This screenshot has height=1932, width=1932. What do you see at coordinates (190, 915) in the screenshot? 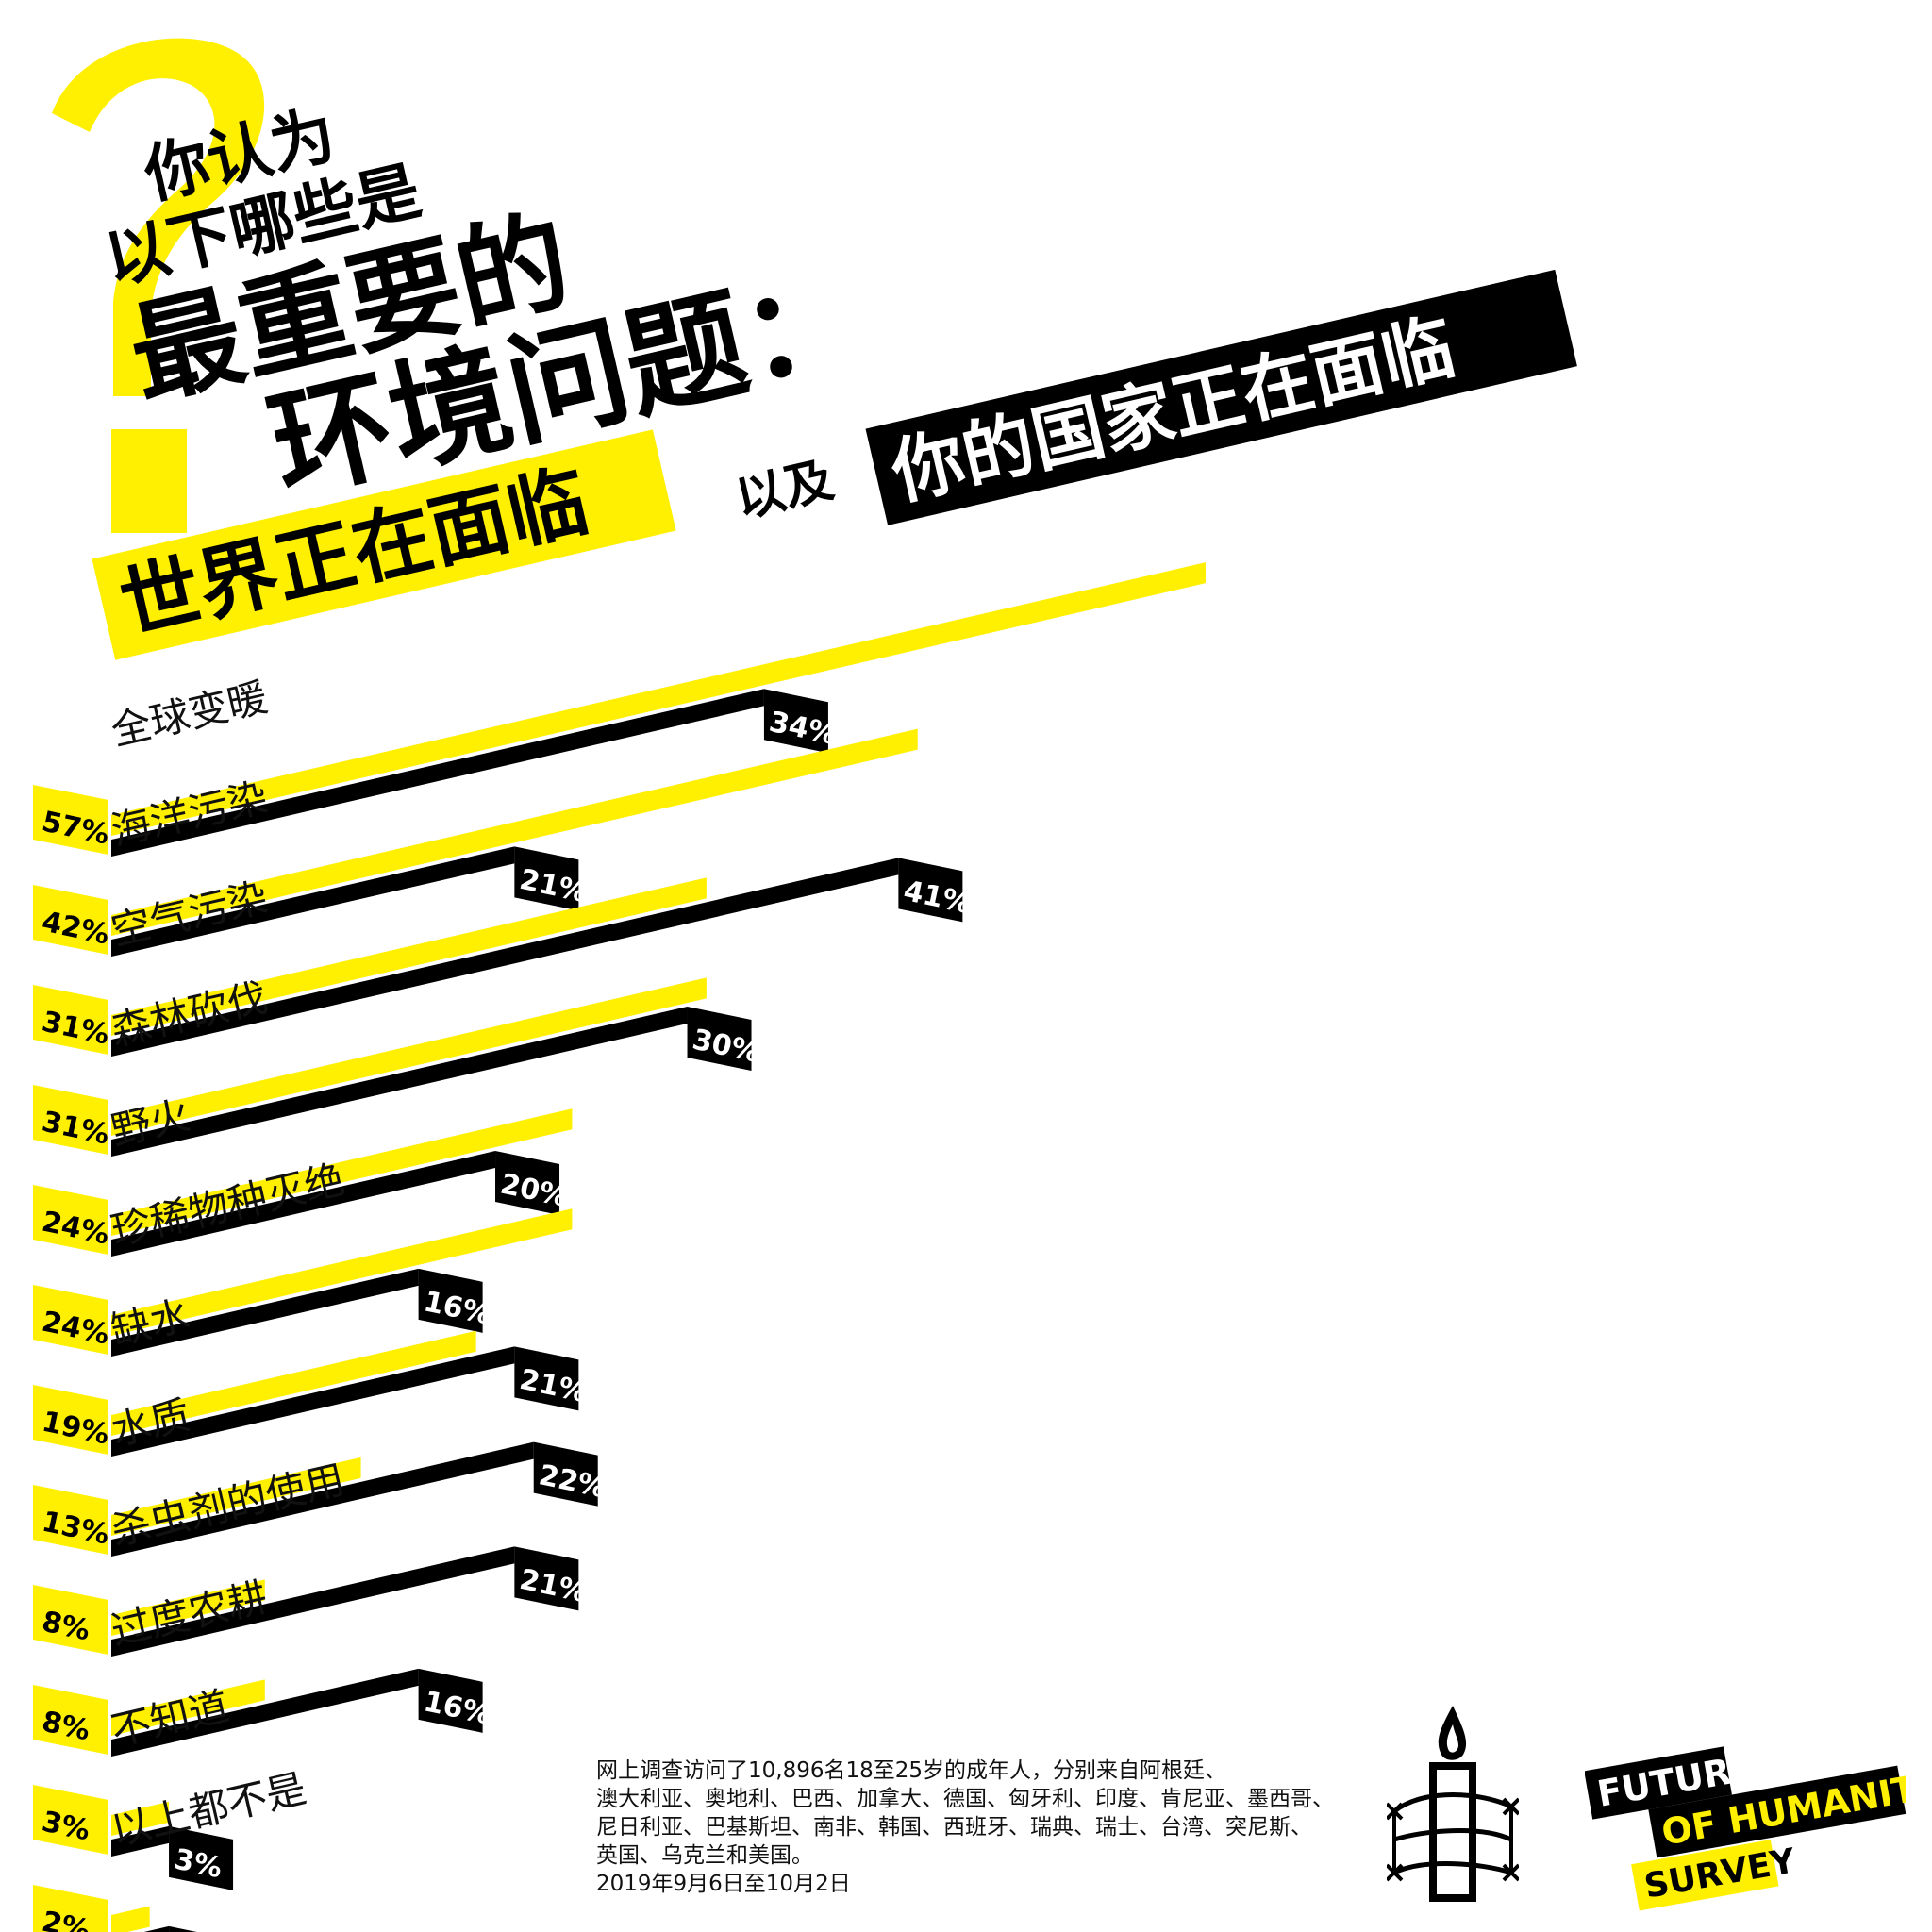
I see `category-label: 空气污染` at bounding box center [190, 915].